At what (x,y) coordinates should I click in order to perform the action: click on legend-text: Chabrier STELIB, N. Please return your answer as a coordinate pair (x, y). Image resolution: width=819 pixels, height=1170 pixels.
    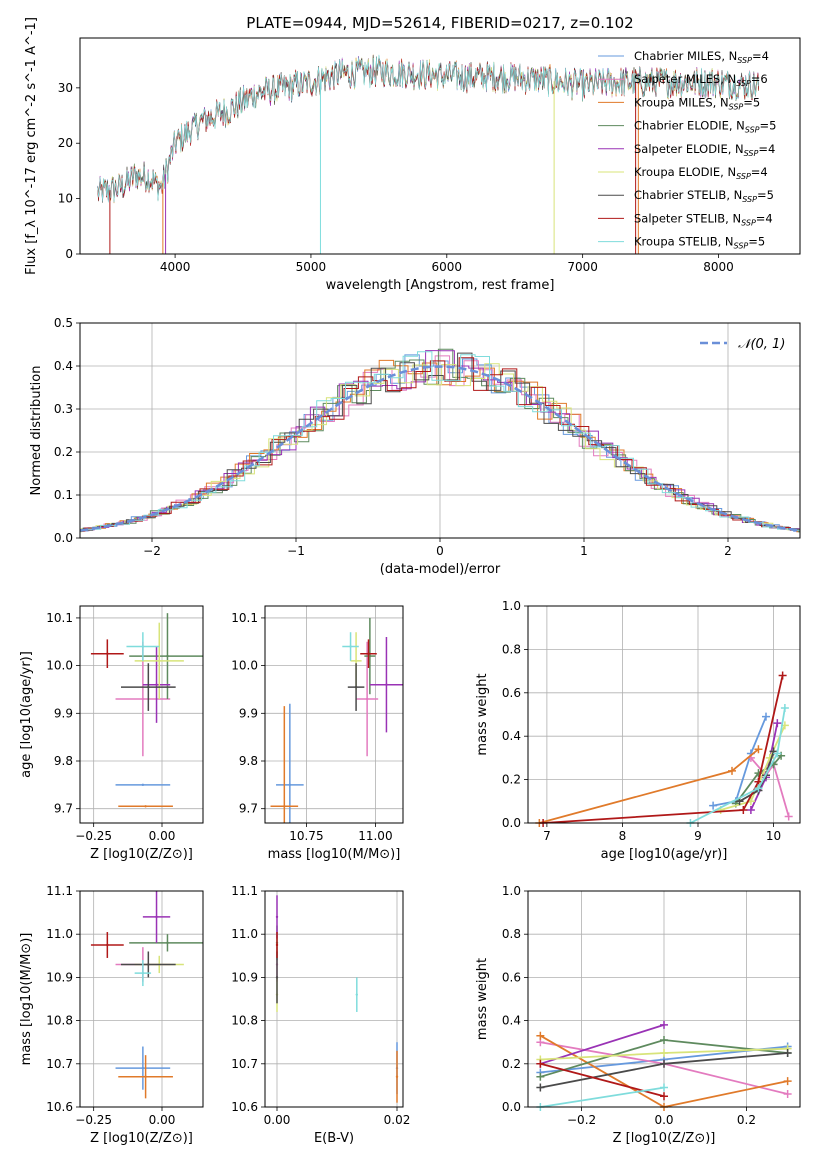
    Looking at the image, I should click on (688, 195).